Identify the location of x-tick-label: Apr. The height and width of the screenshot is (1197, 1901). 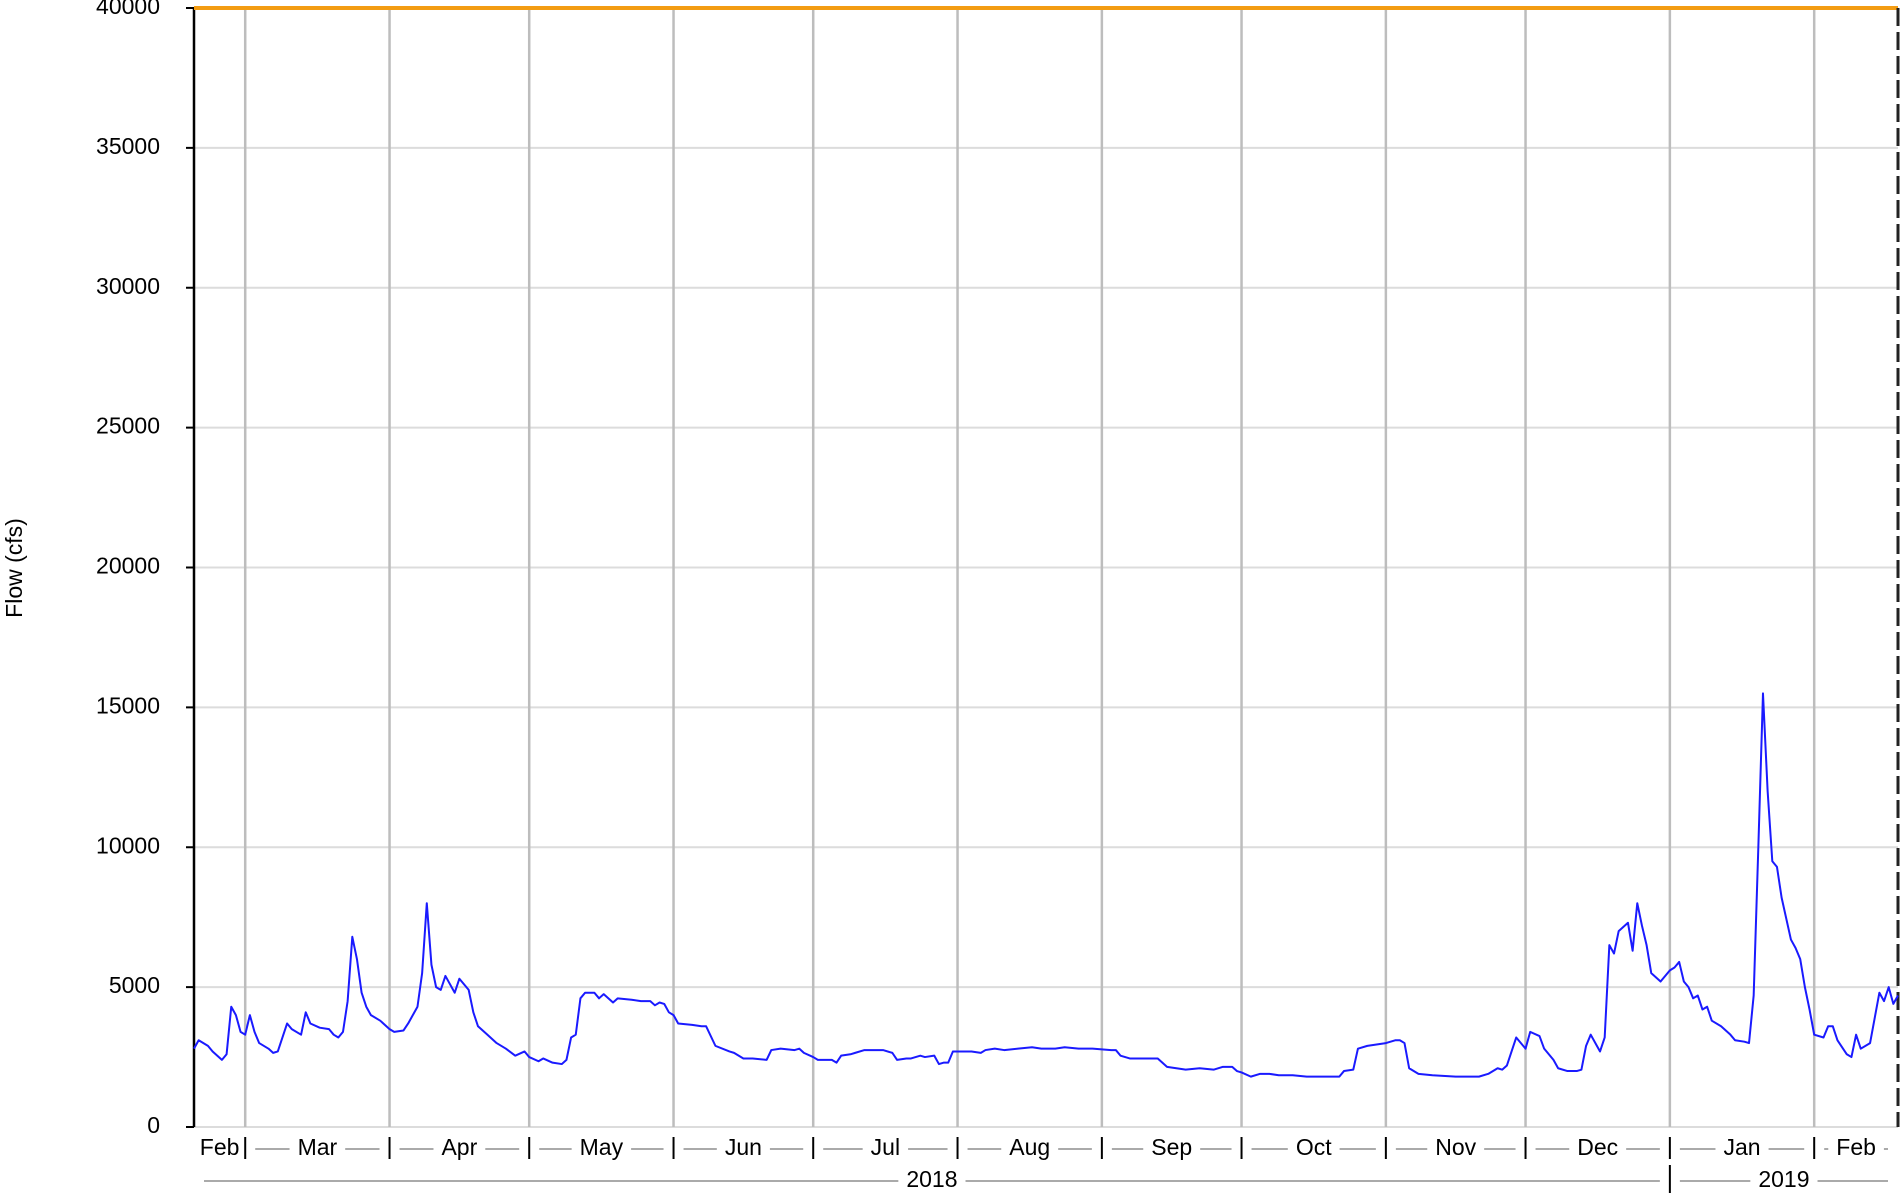
(459, 1147).